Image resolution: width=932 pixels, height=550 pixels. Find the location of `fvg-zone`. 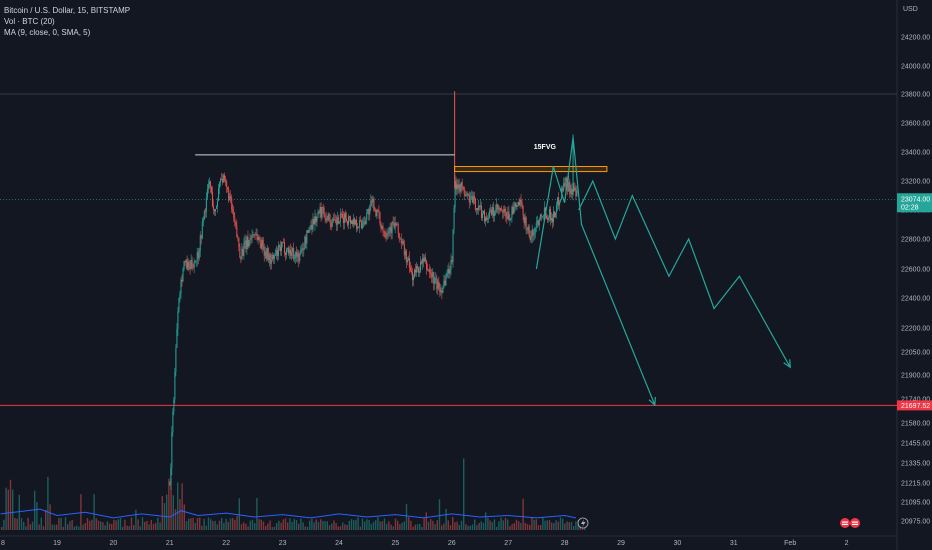

fvg-zone is located at coordinates (531, 169).